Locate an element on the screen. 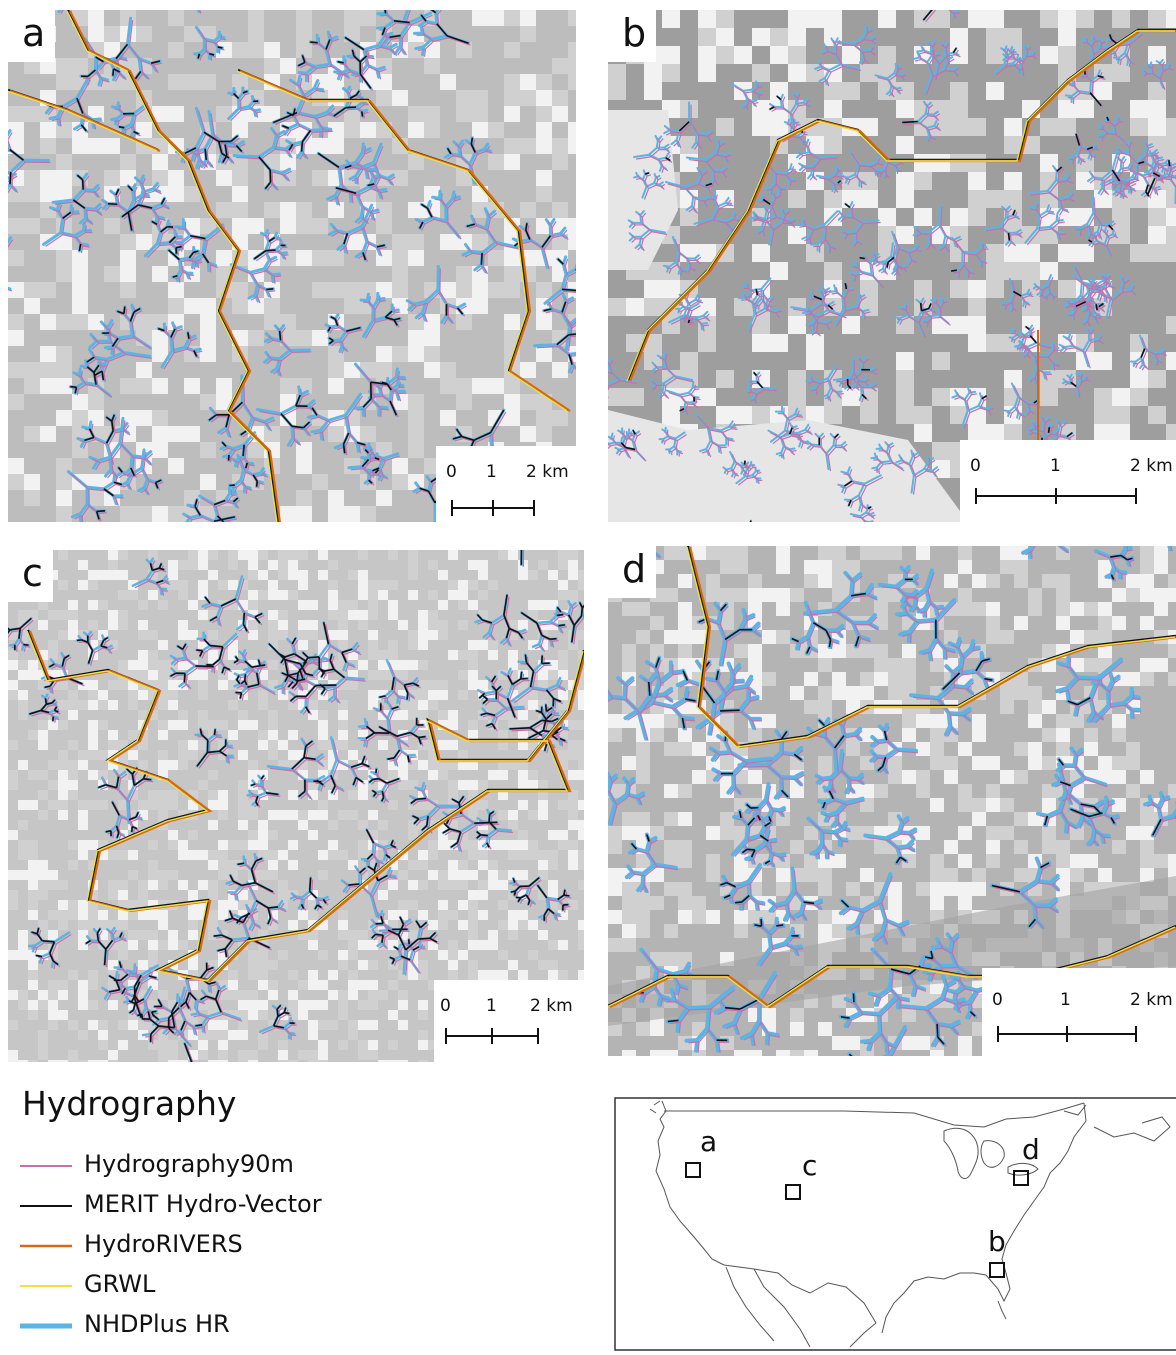 The height and width of the screenshot is (1355, 1176). legend-label: NHDPlus HR is located at coordinates (157, 1324).